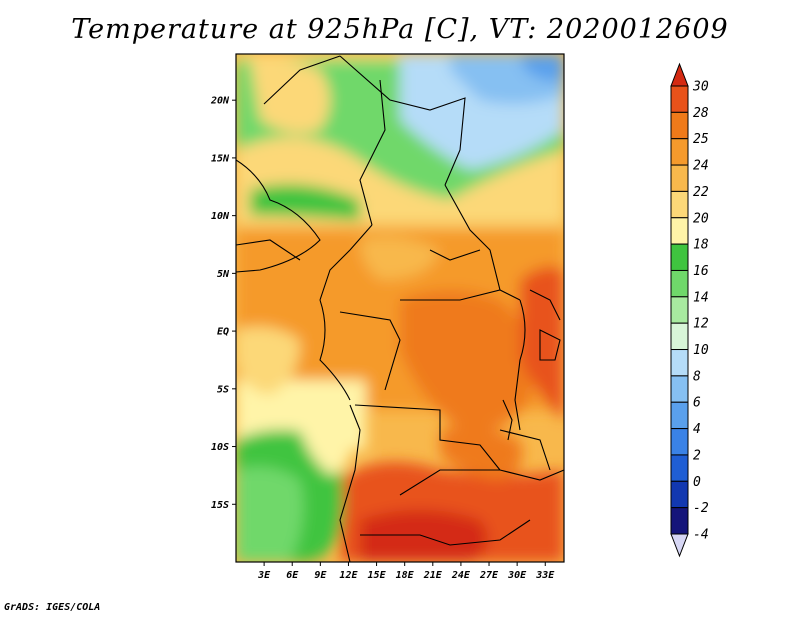  Describe the element at coordinates (701, 350) in the screenshot. I see `colorbar-label-10: 10` at that location.